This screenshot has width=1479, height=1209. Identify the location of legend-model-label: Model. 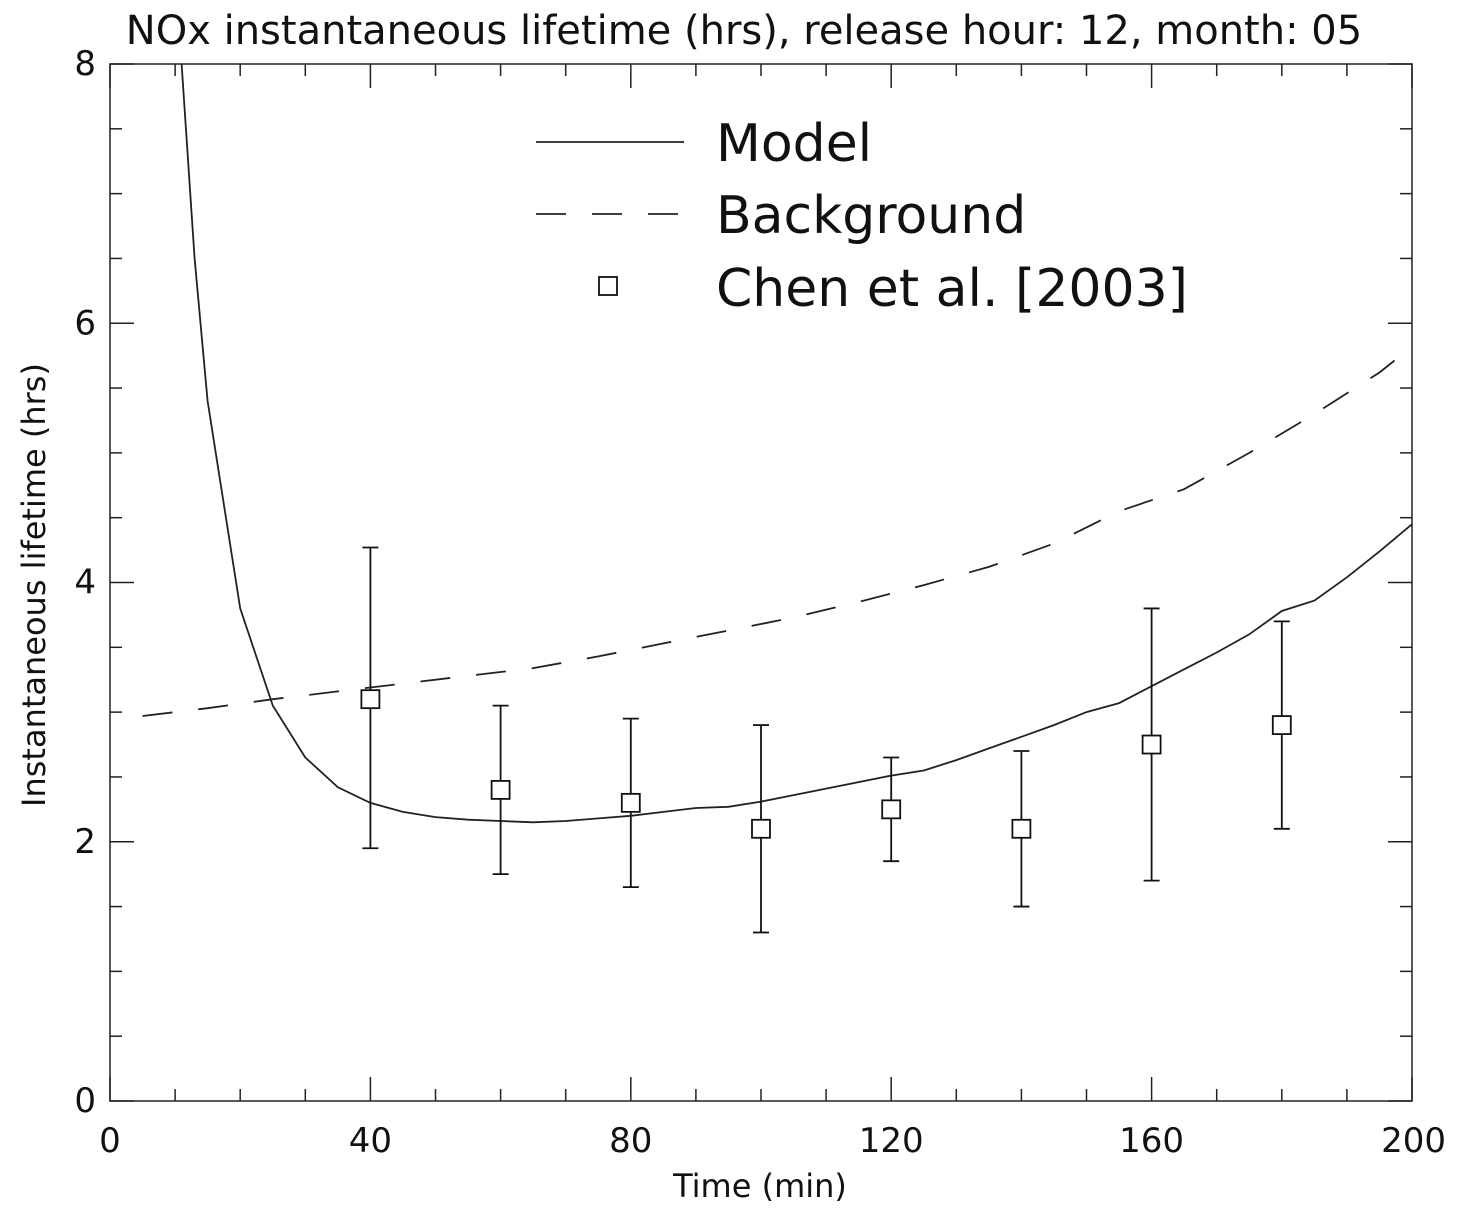
(794, 144).